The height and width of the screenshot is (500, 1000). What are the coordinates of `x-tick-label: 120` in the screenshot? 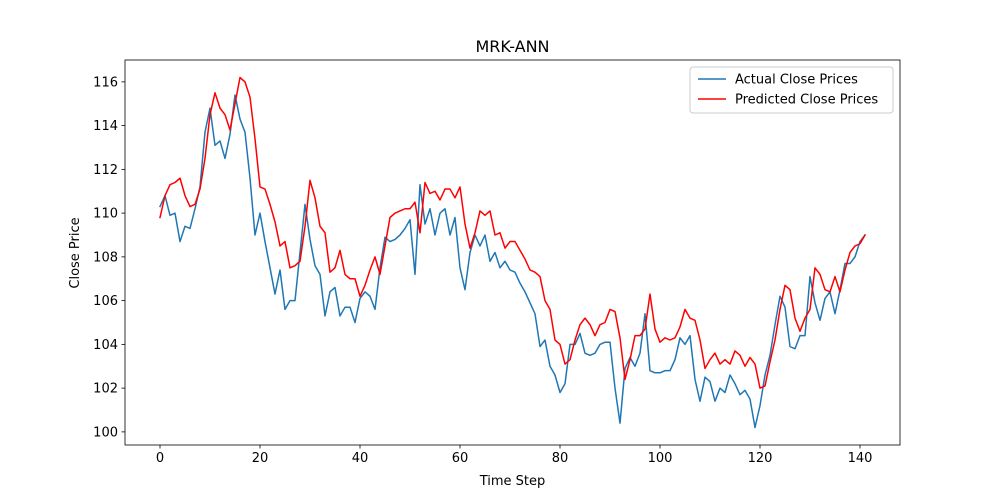 It's located at (760, 458).